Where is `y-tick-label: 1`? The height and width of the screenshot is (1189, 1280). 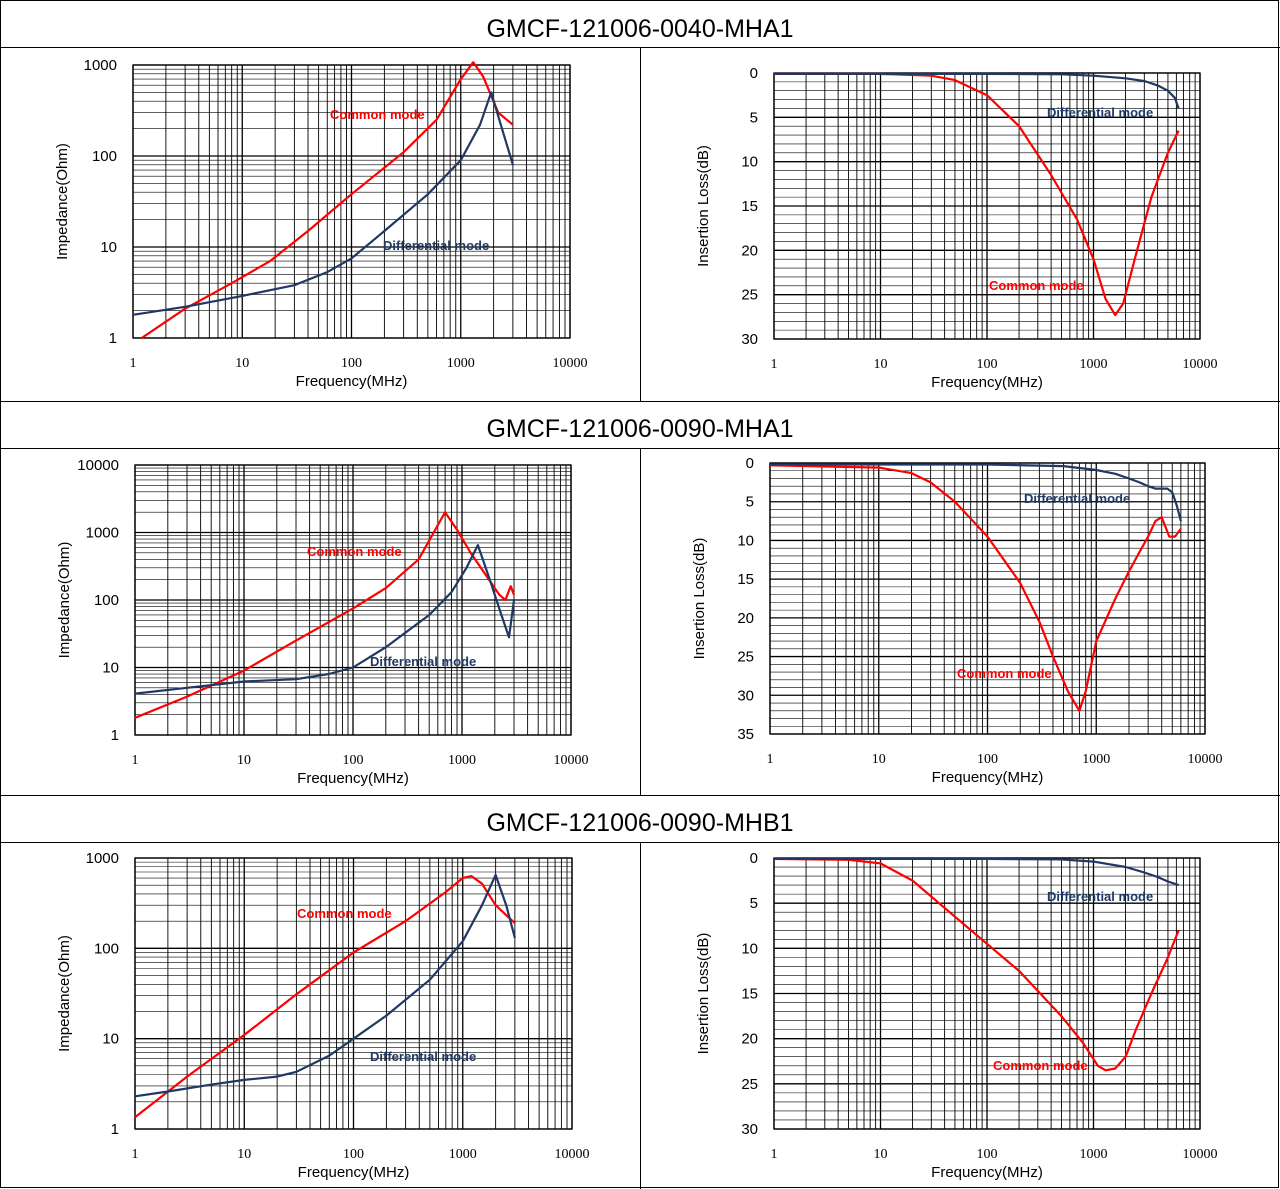 y-tick-label: 1 is located at coordinates (113, 338).